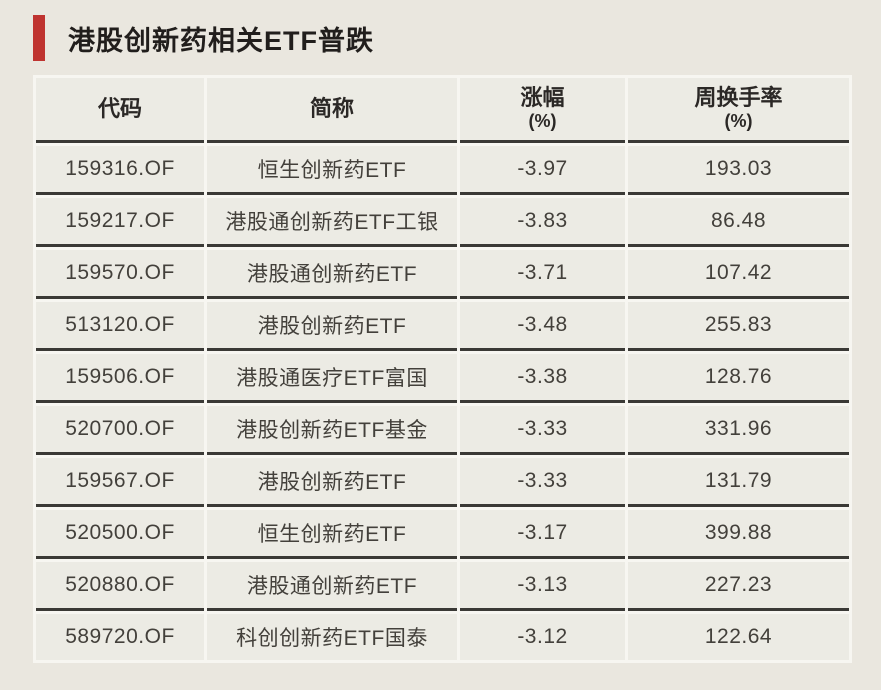 This screenshot has height=690, width=881. What do you see at coordinates (542, 378) in the screenshot?
I see `change-cell: -3.38` at bounding box center [542, 378].